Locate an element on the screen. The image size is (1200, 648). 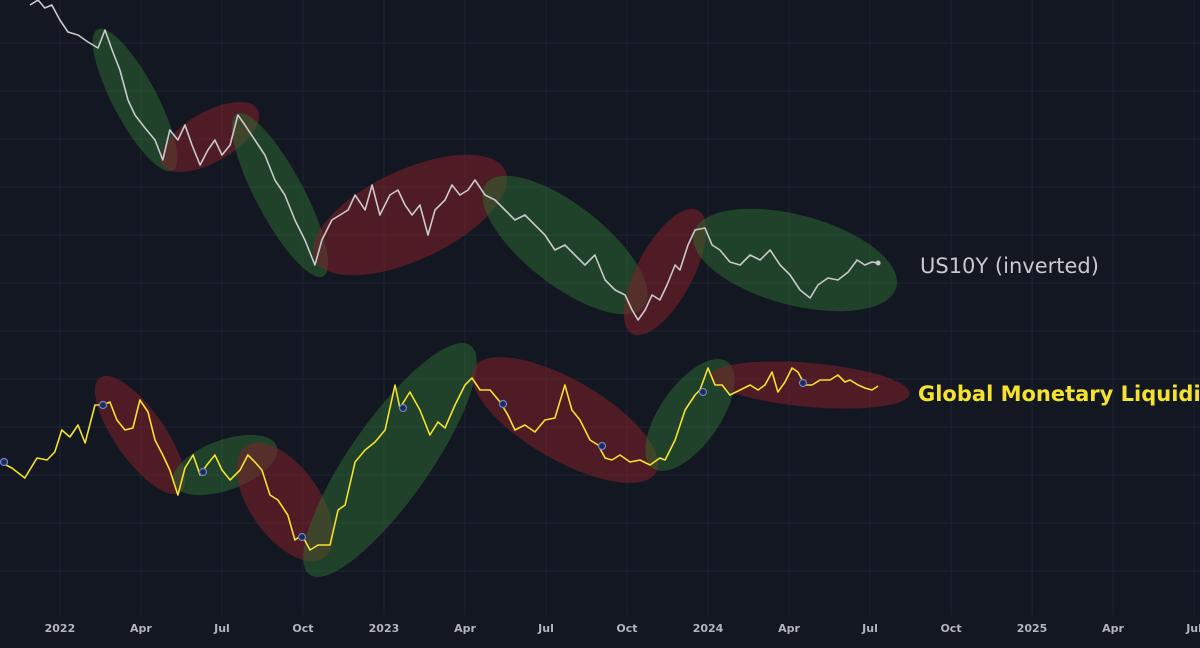
x-tick-label: 2024 is located at coordinates (708, 628).